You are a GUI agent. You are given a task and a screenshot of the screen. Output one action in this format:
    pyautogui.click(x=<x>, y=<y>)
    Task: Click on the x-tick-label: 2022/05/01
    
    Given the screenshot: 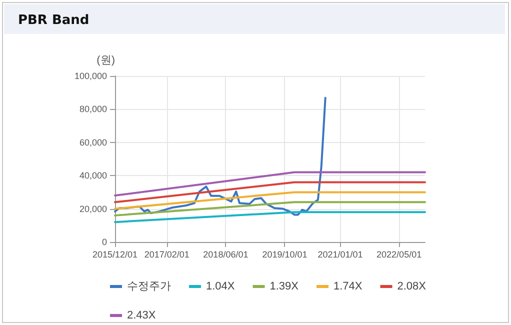 What is the action you would take?
    pyautogui.click(x=399, y=255)
    